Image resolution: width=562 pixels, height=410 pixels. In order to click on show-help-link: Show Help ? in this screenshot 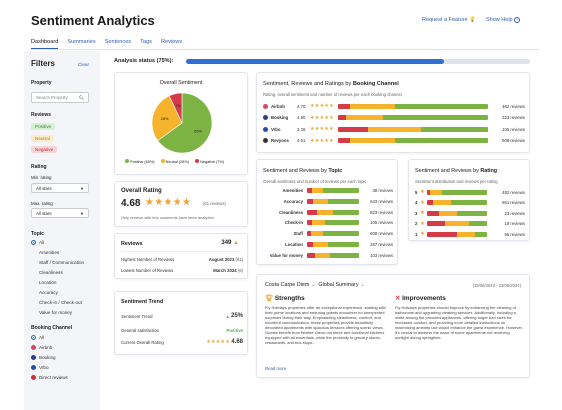, I will do `click(503, 20)`.